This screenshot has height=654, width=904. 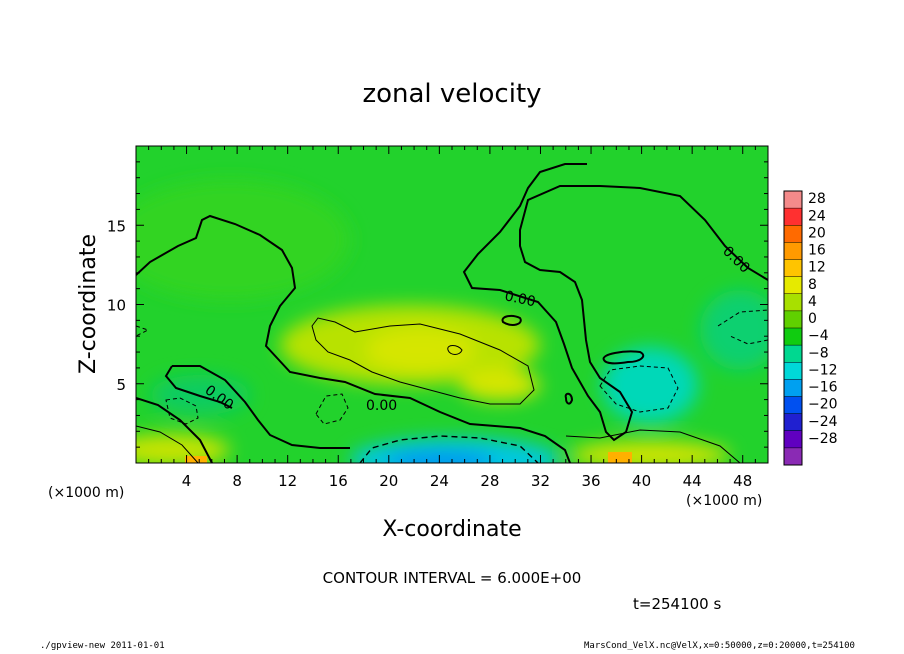 What do you see at coordinates (511, 320) in the screenshot?
I see `zero-contour-loop-small` at bounding box center [511, 320].